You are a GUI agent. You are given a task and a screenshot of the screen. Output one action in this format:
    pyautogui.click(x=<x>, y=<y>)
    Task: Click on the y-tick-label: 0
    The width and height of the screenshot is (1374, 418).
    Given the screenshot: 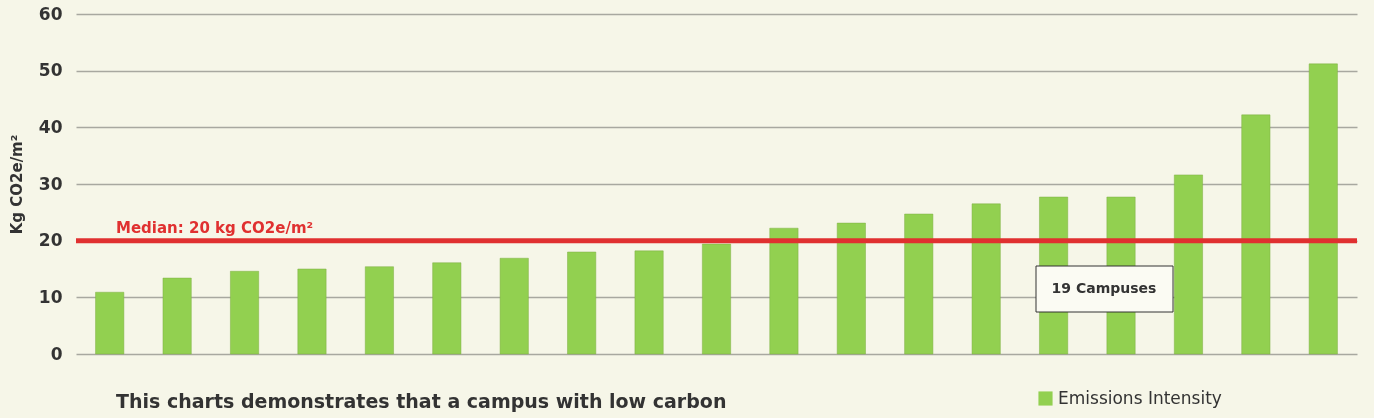 What is the action you would take?
    pyautogui.click(x=56, y=353)
    